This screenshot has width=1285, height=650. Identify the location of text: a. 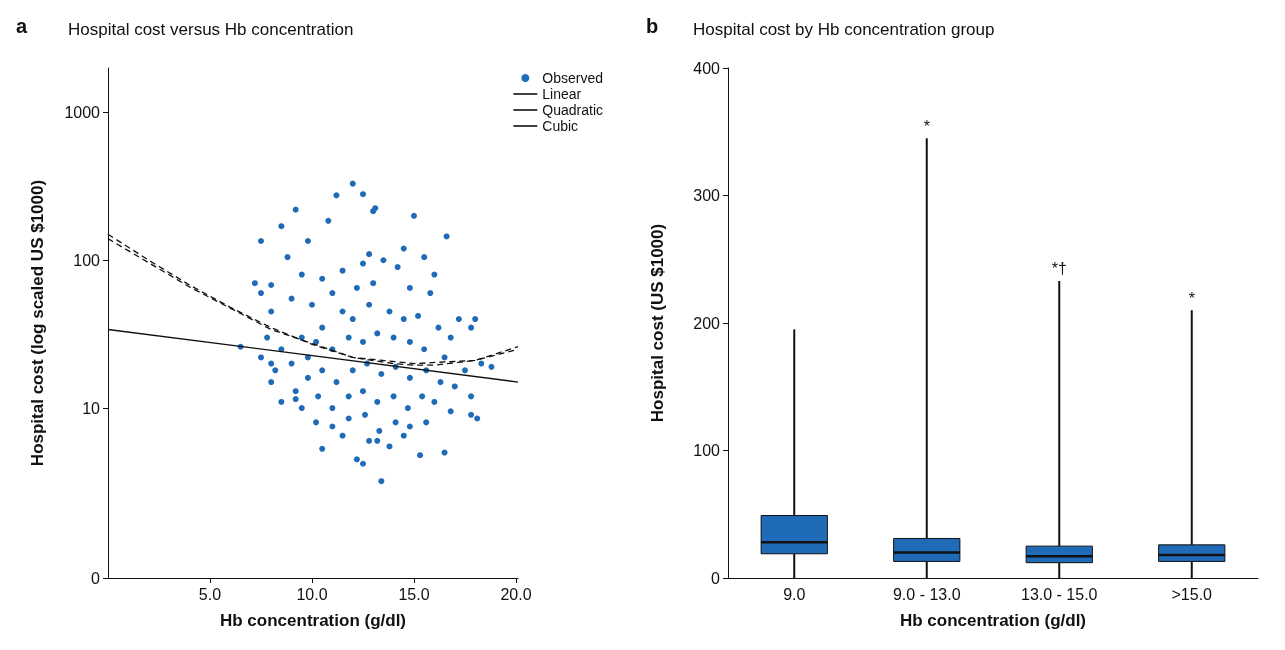
(22, 26).